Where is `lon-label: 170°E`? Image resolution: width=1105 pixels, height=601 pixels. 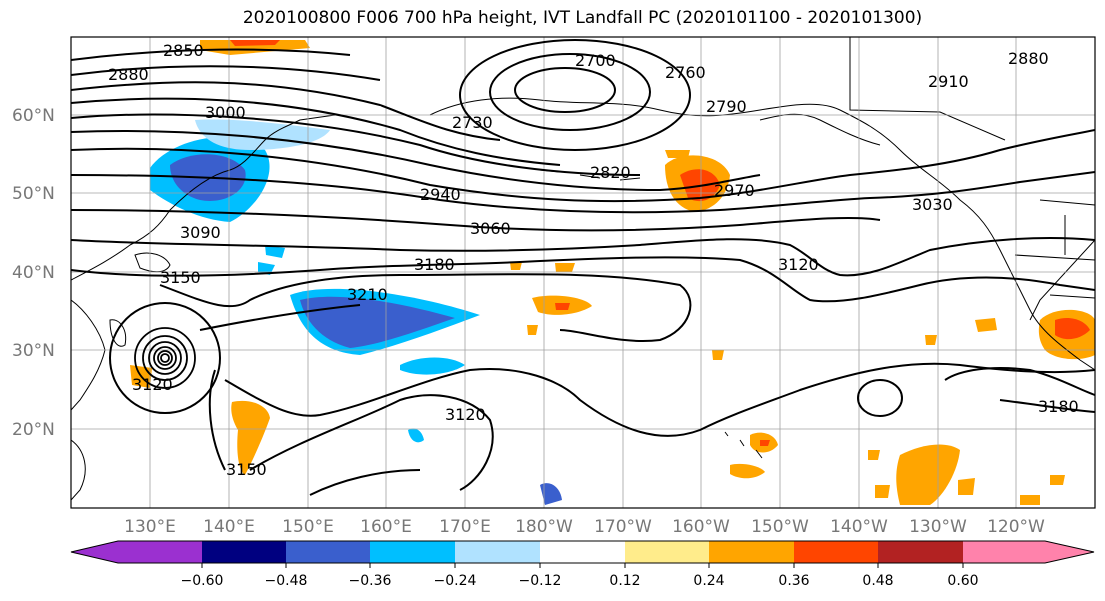
lon-label: 170°E is located at coordinates (465, 527).